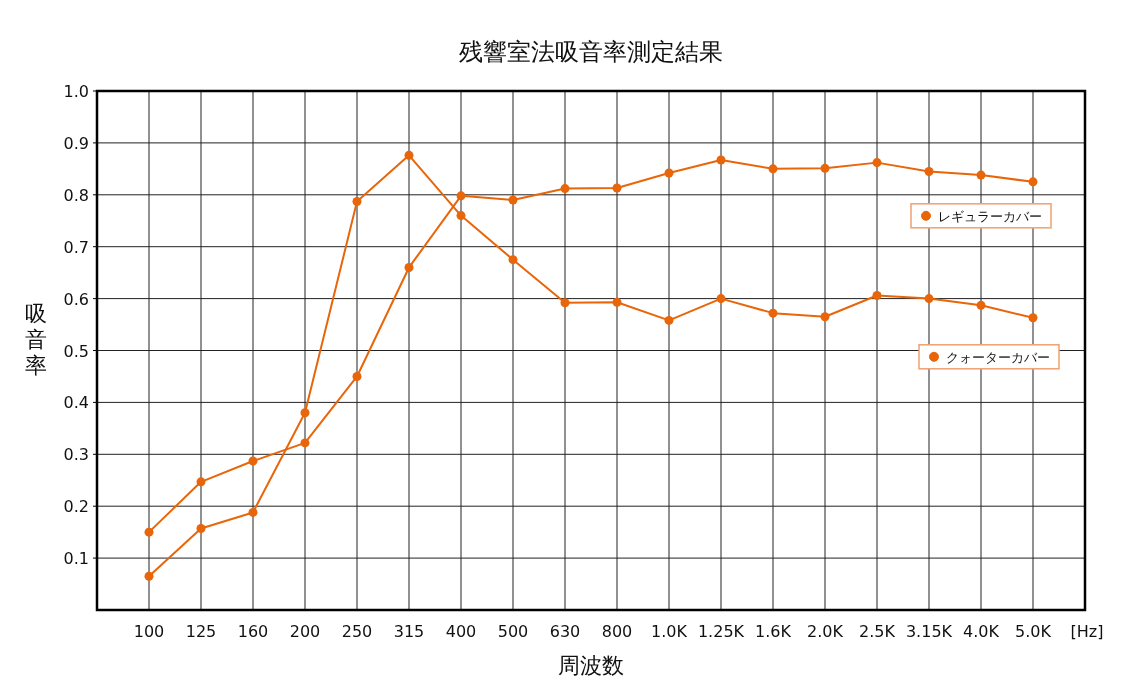 Image resolution: width=1138 pixels, height=696 pixels. I want to click on y-tick-label: 0.5, so click(76, 351).